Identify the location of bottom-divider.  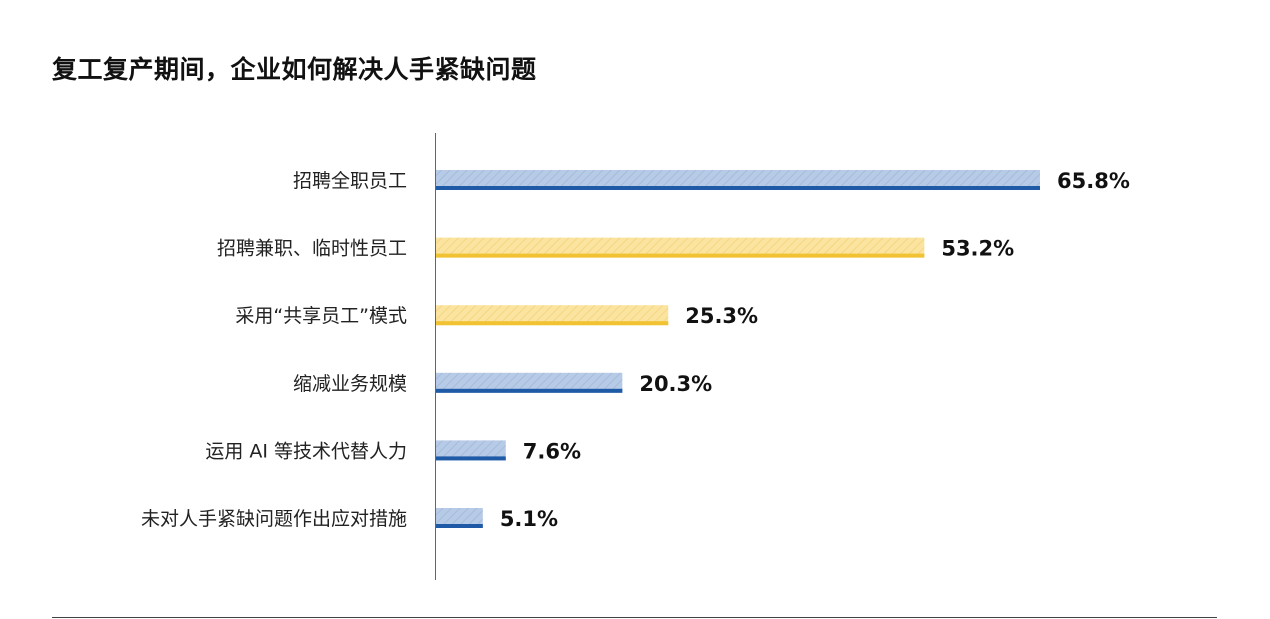
(634, 617).